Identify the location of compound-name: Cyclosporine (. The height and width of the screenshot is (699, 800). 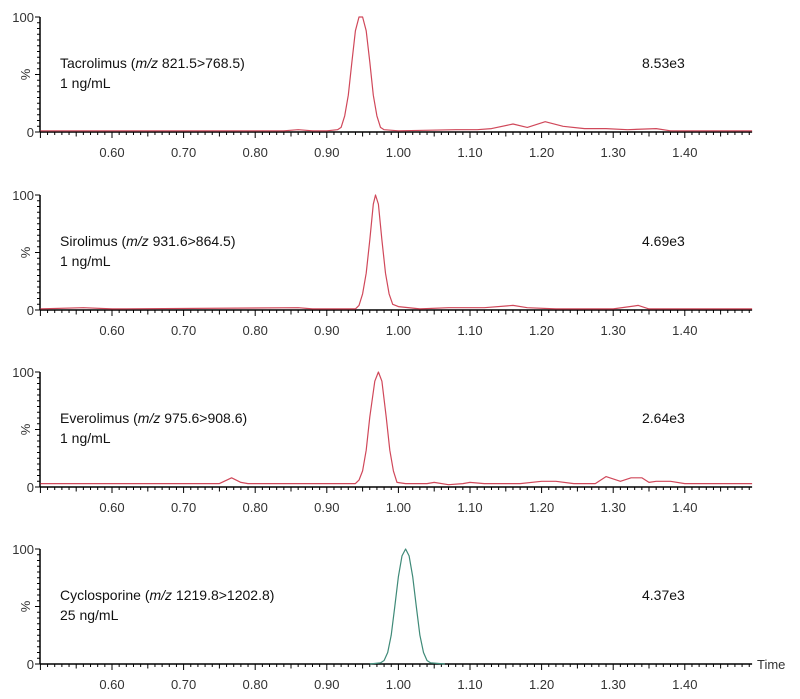
(105, 595).